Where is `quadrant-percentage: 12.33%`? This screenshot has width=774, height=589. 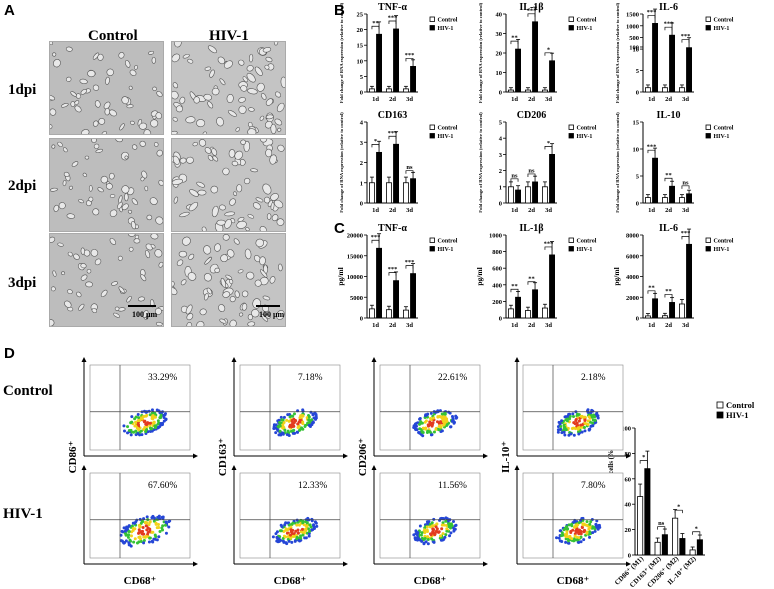 quadrant-percentage: 12.33% is located at coordinates (312, 486).